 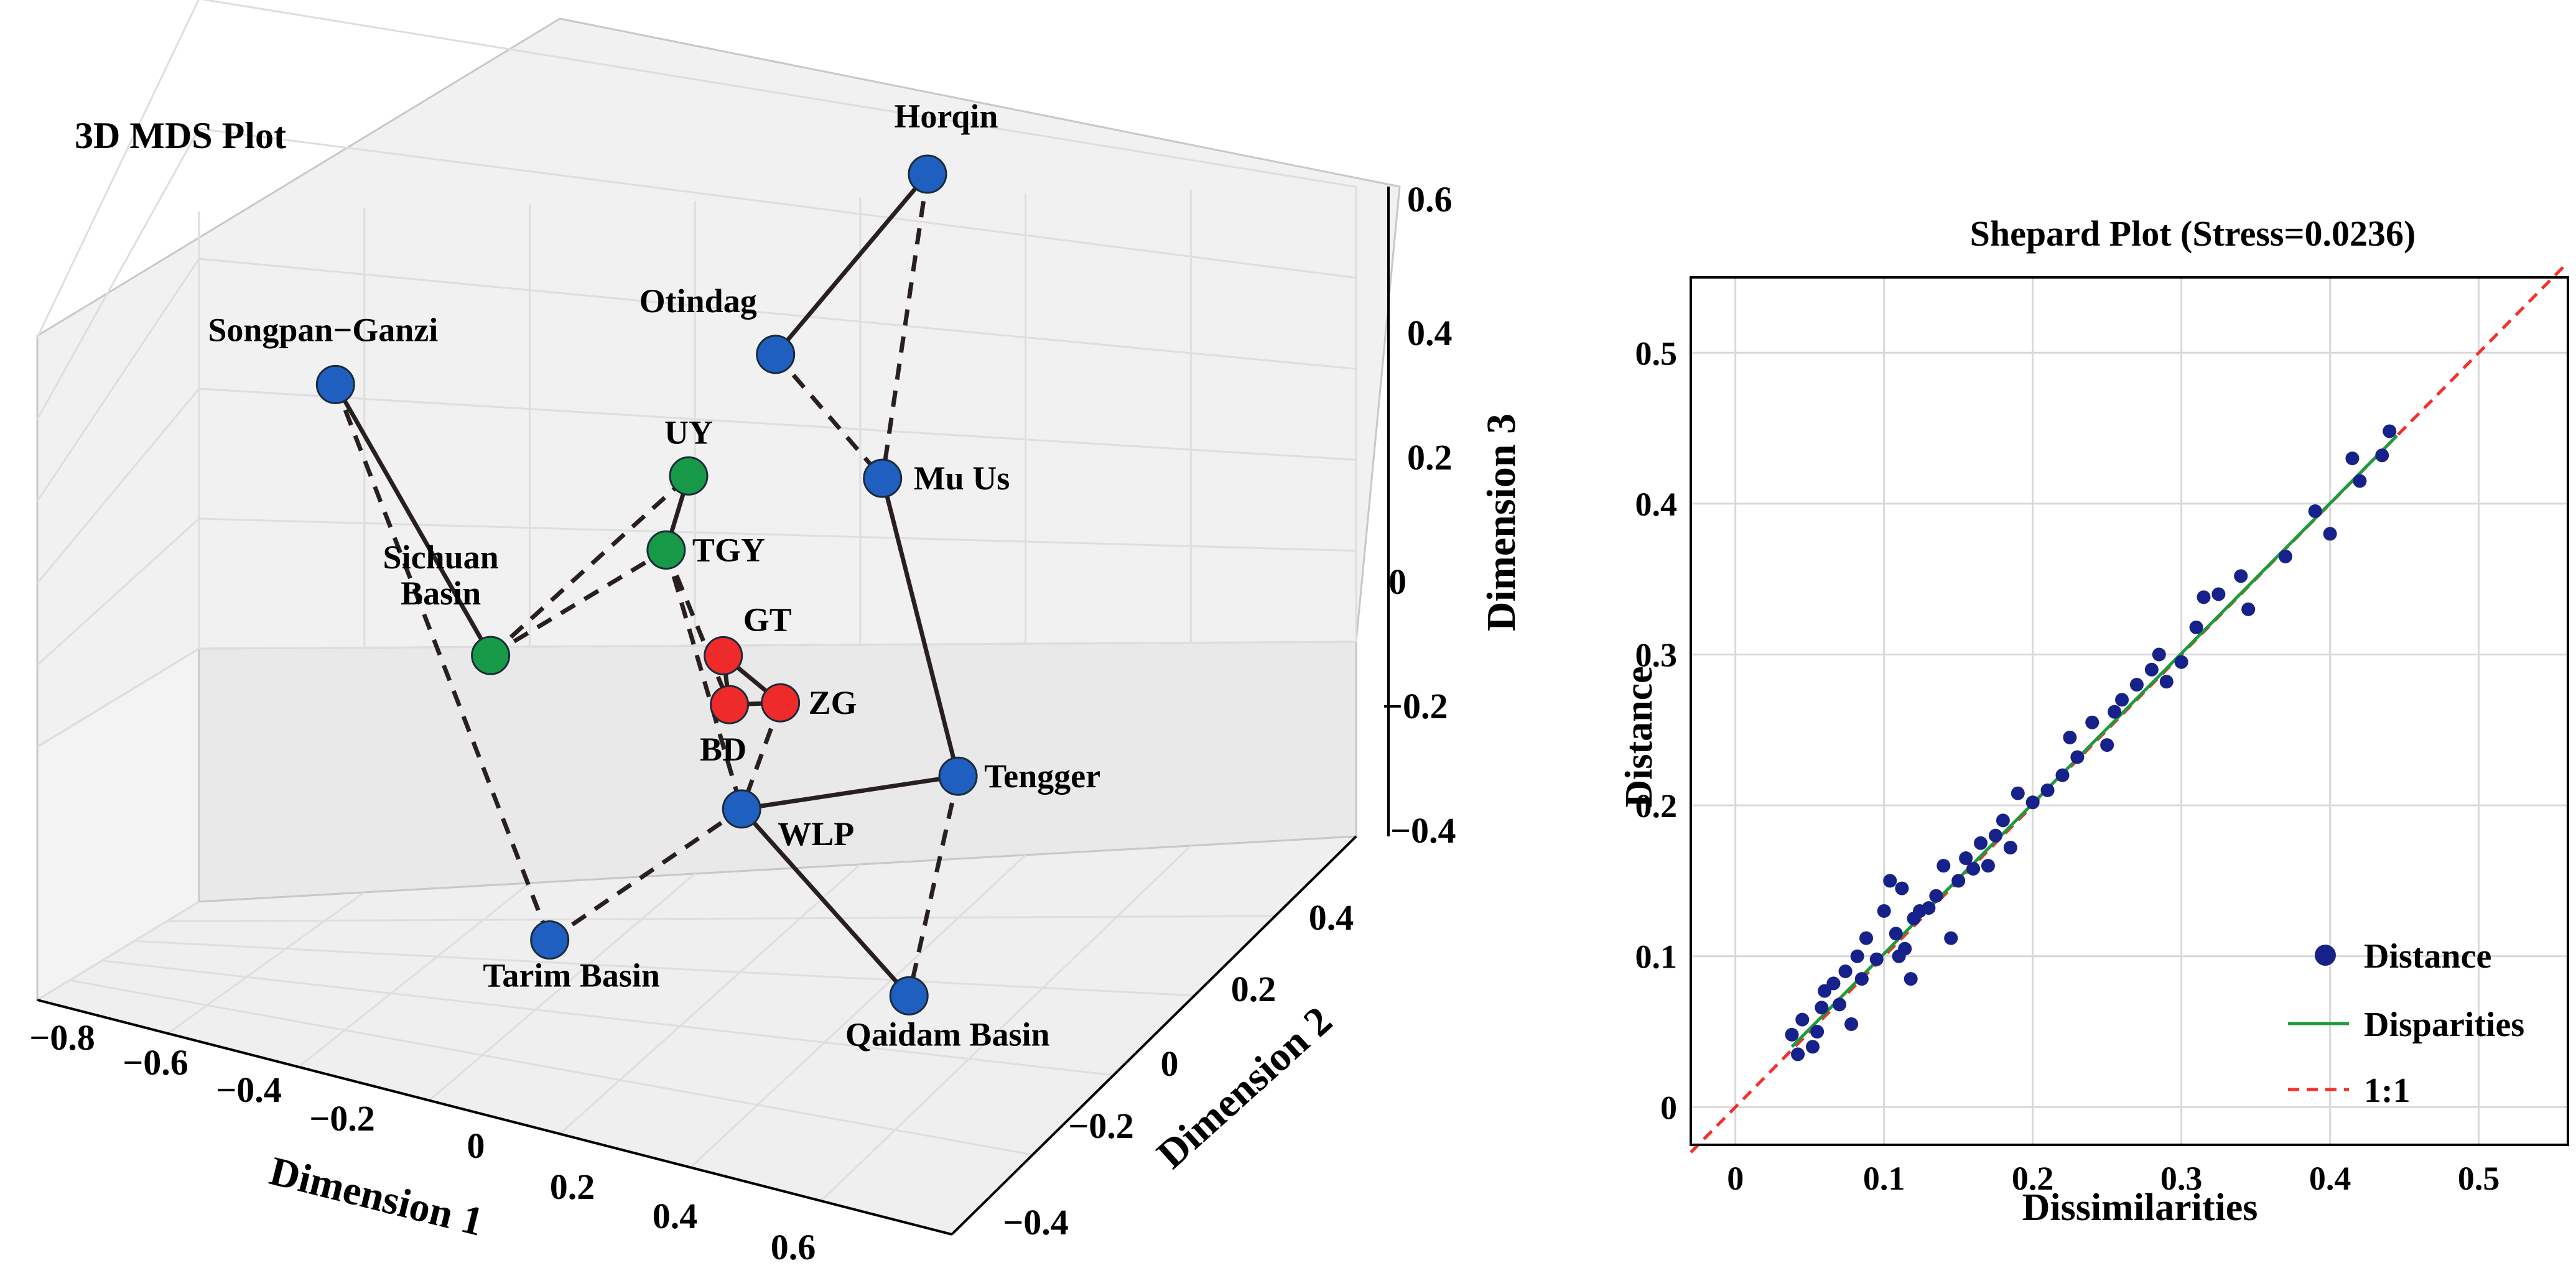 I want to click on z-tick-label: 0.4, so click(x=1430, y=333).